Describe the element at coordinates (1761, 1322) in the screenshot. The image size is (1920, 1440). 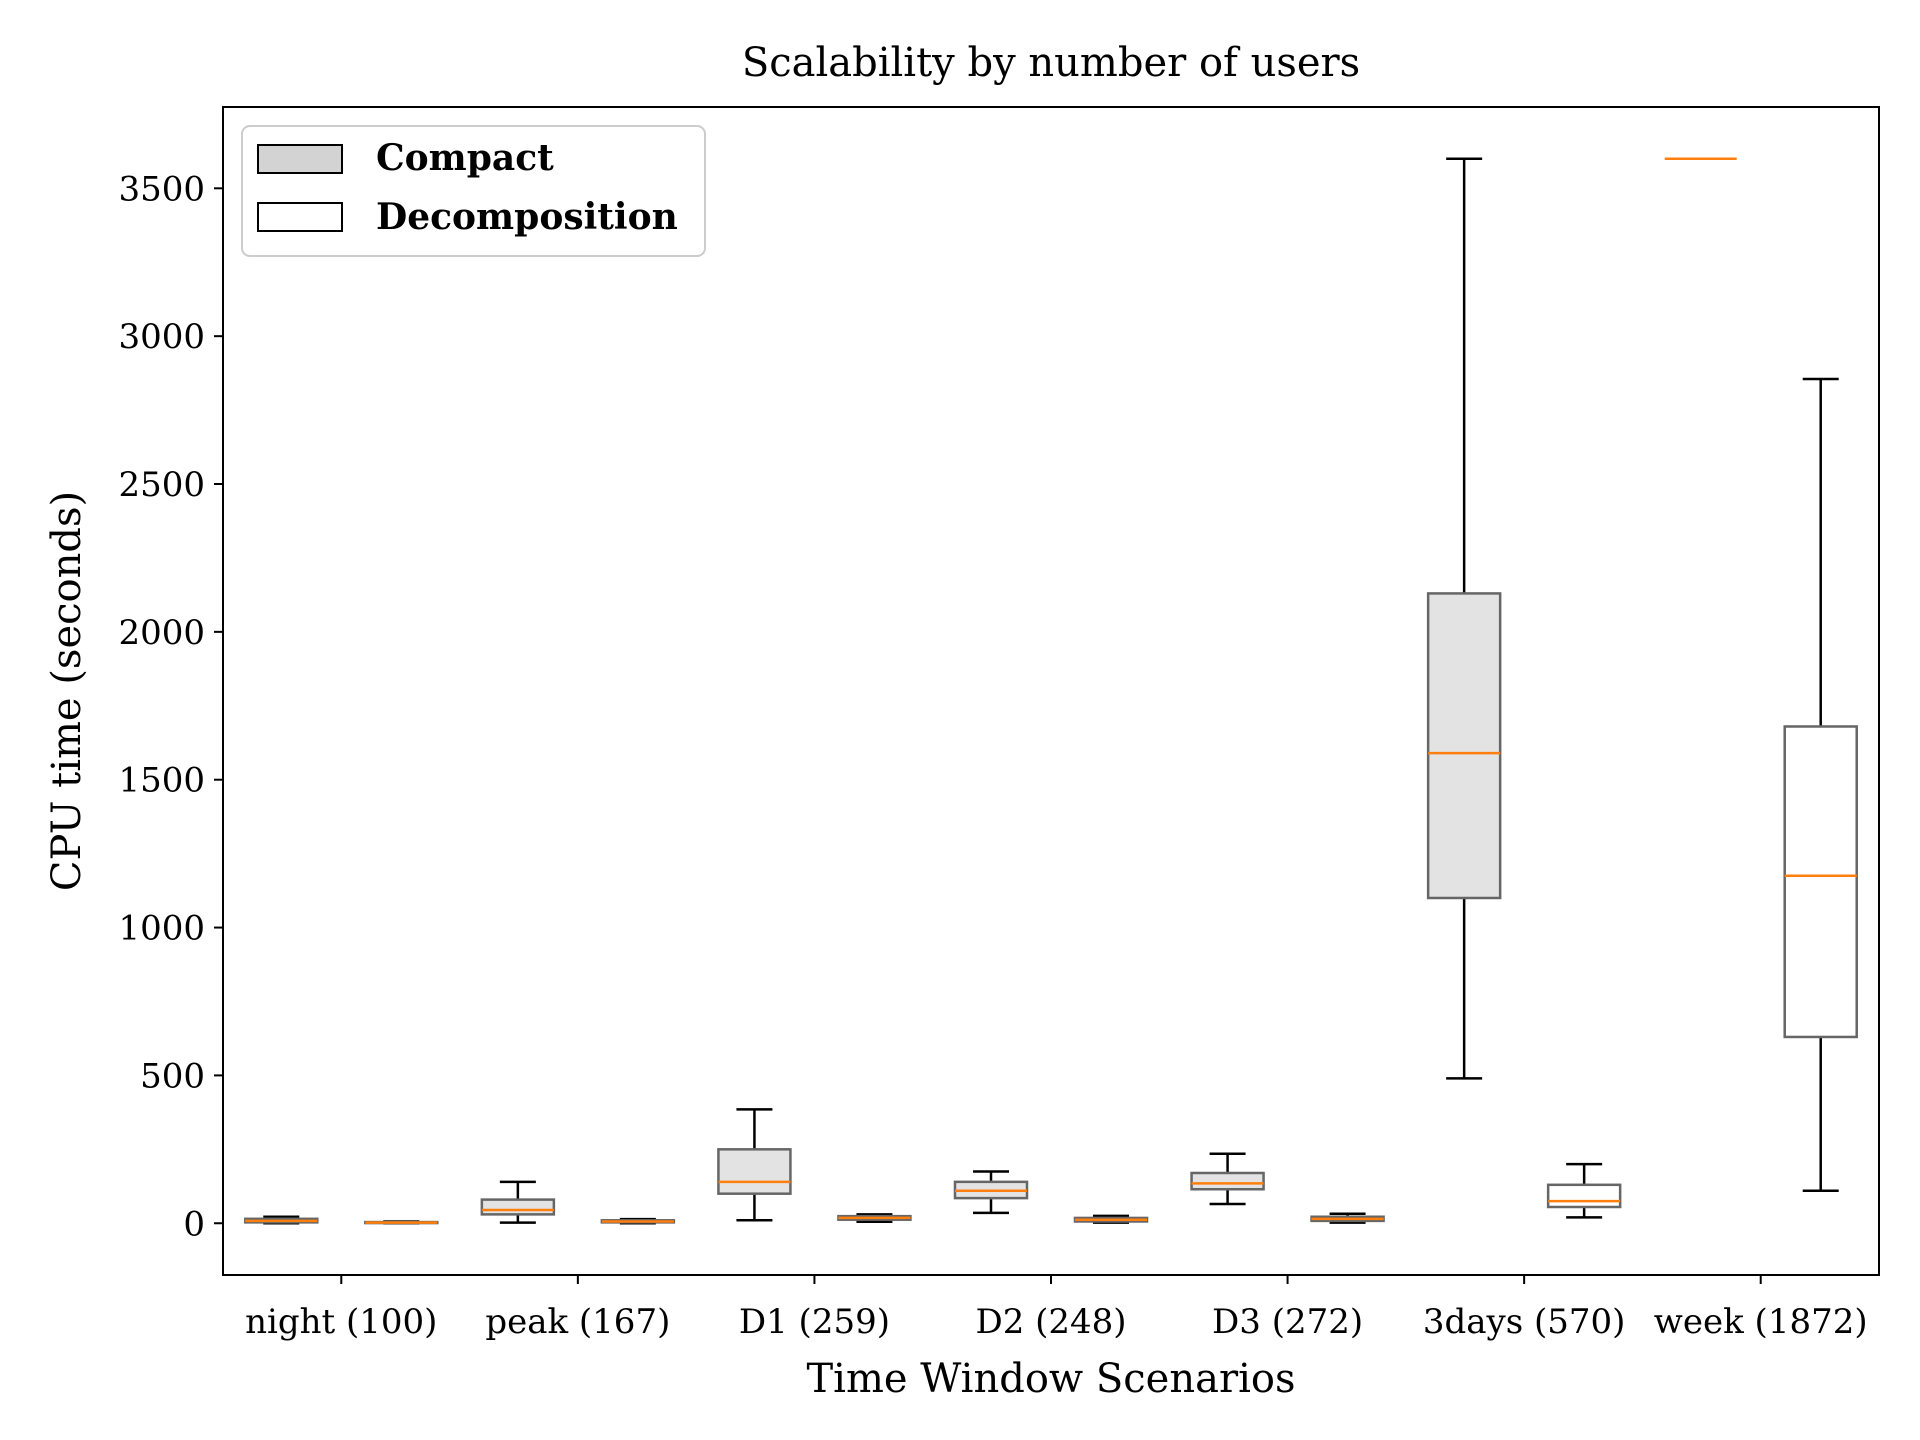
I see `x-tick-label: week (1872)` at that location.